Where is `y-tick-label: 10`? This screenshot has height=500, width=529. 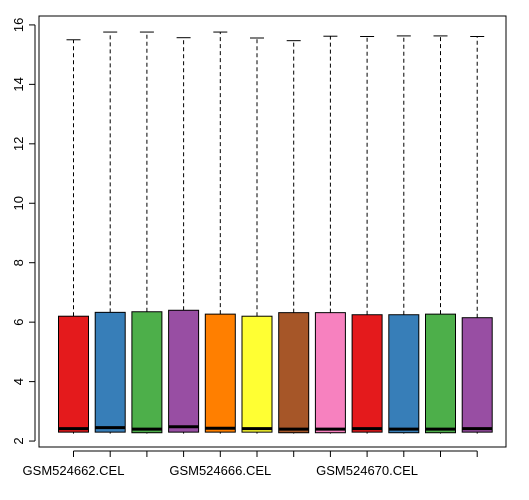
y-tick-label: 10 is located at coordinates (18, 203).